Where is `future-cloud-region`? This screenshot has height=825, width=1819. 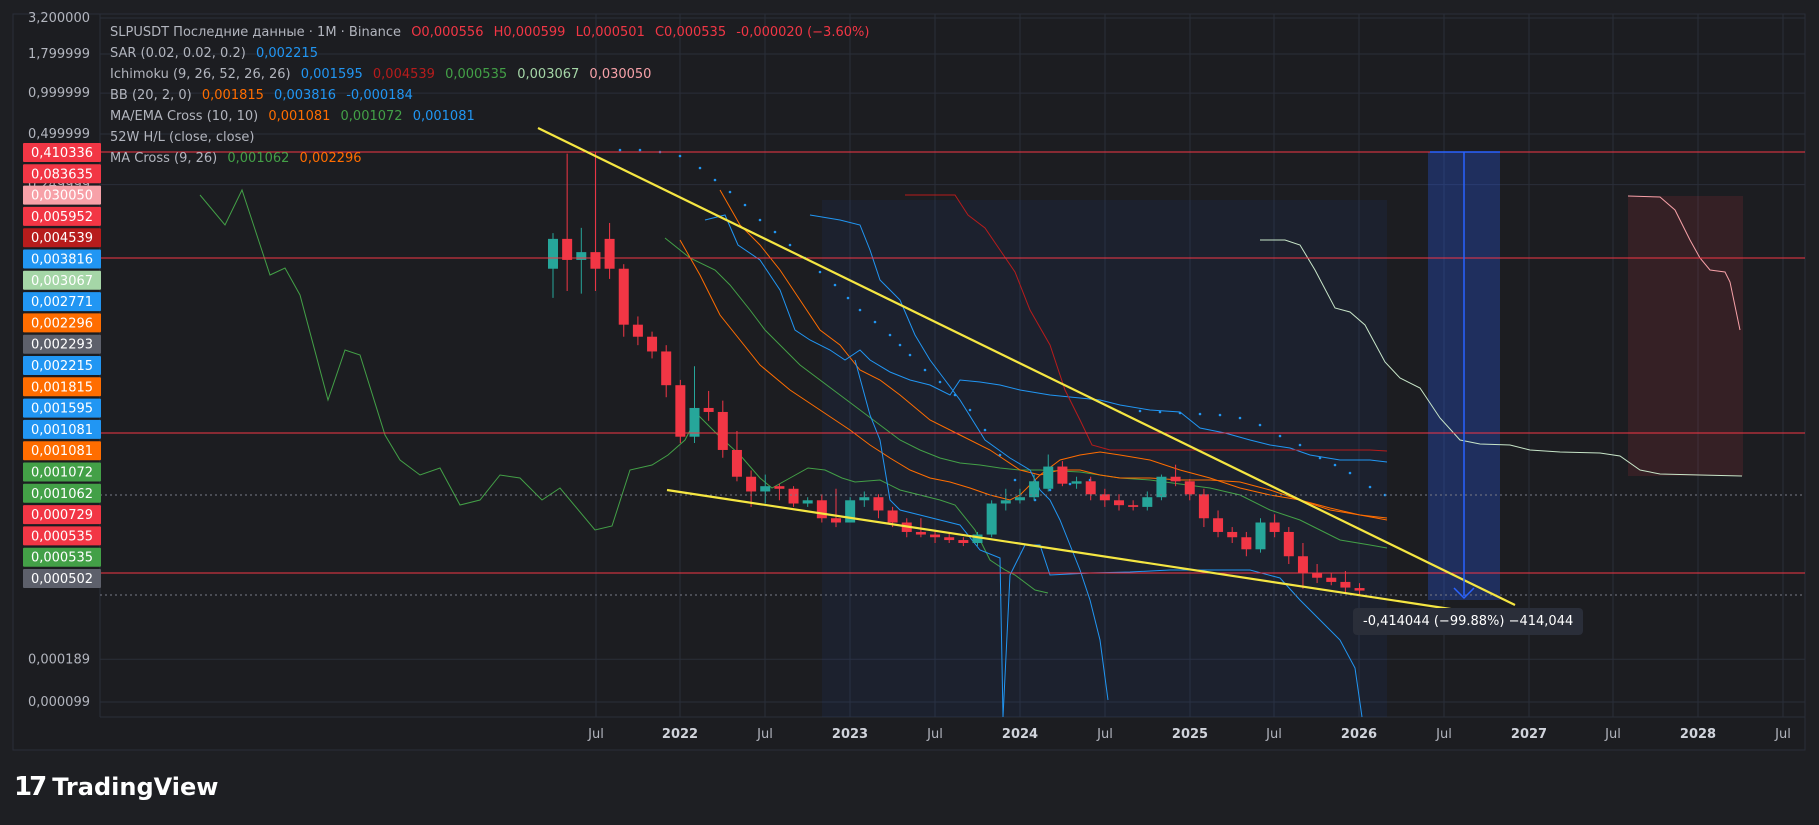 future-cloud-region is located at coordinates (1685, 336).